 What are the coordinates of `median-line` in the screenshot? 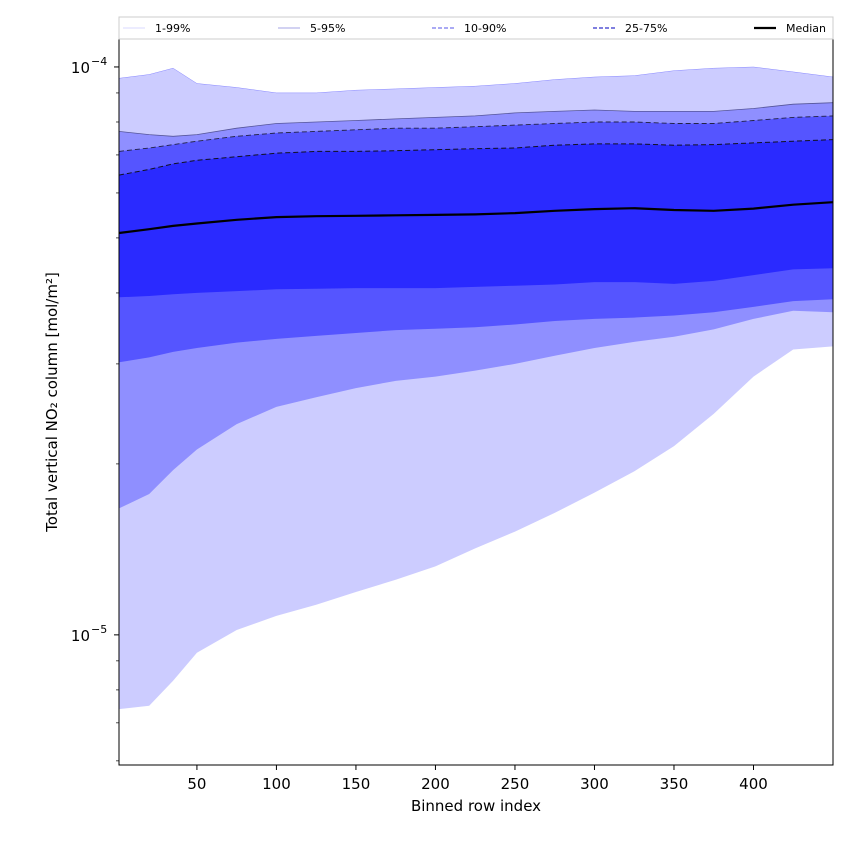 It's located at (476, 218).